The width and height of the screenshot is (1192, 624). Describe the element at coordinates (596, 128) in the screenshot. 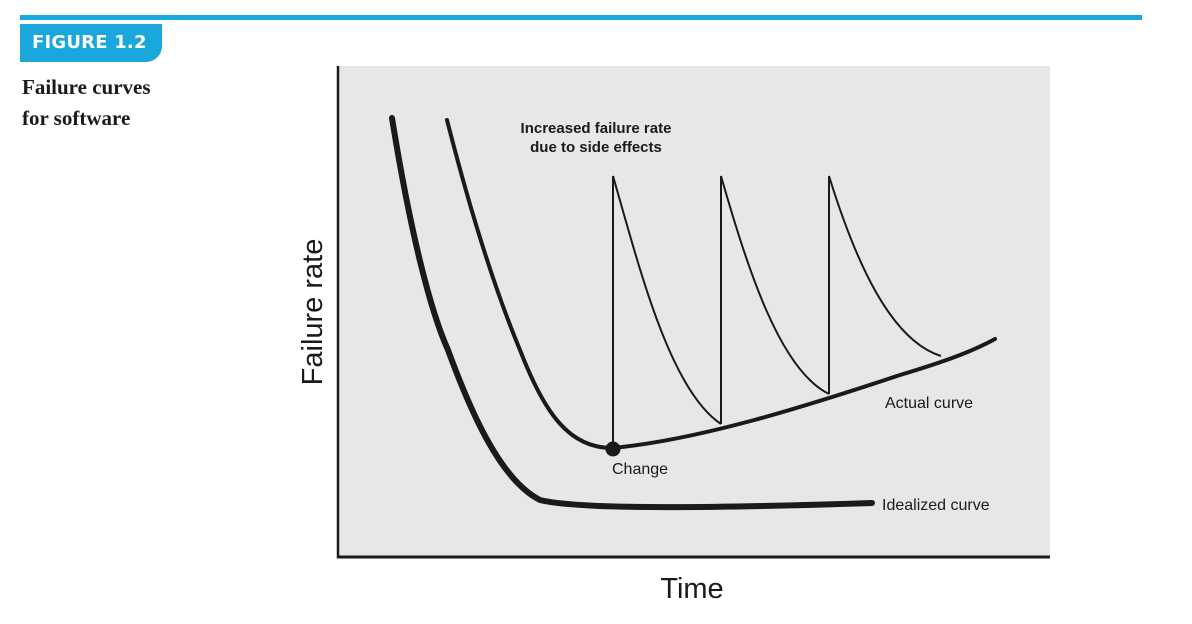

I see `annotation-line-1: Increased failure rate` at that location.